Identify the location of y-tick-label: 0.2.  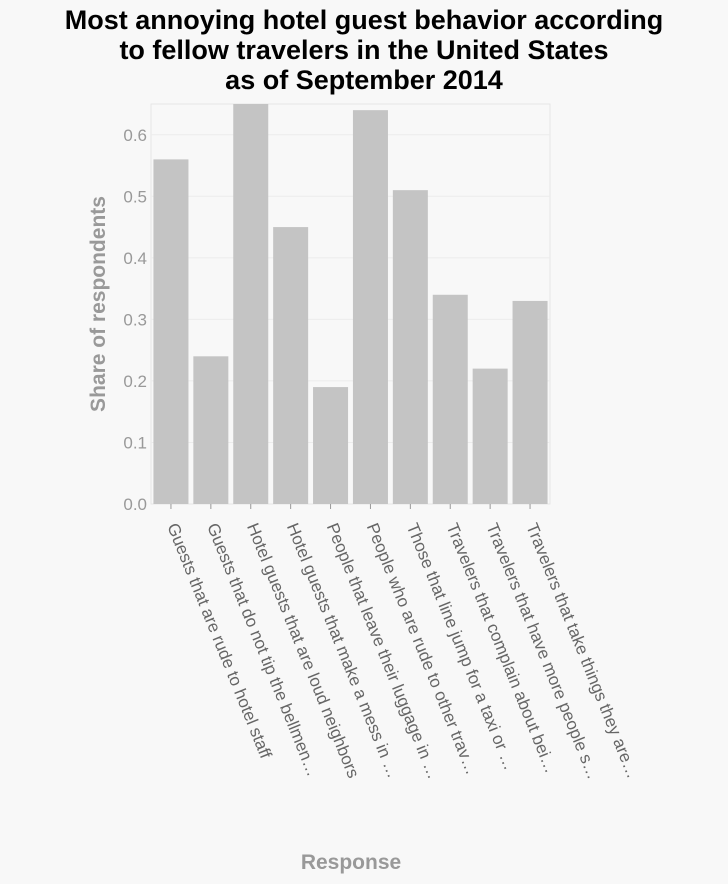
(135, 381).